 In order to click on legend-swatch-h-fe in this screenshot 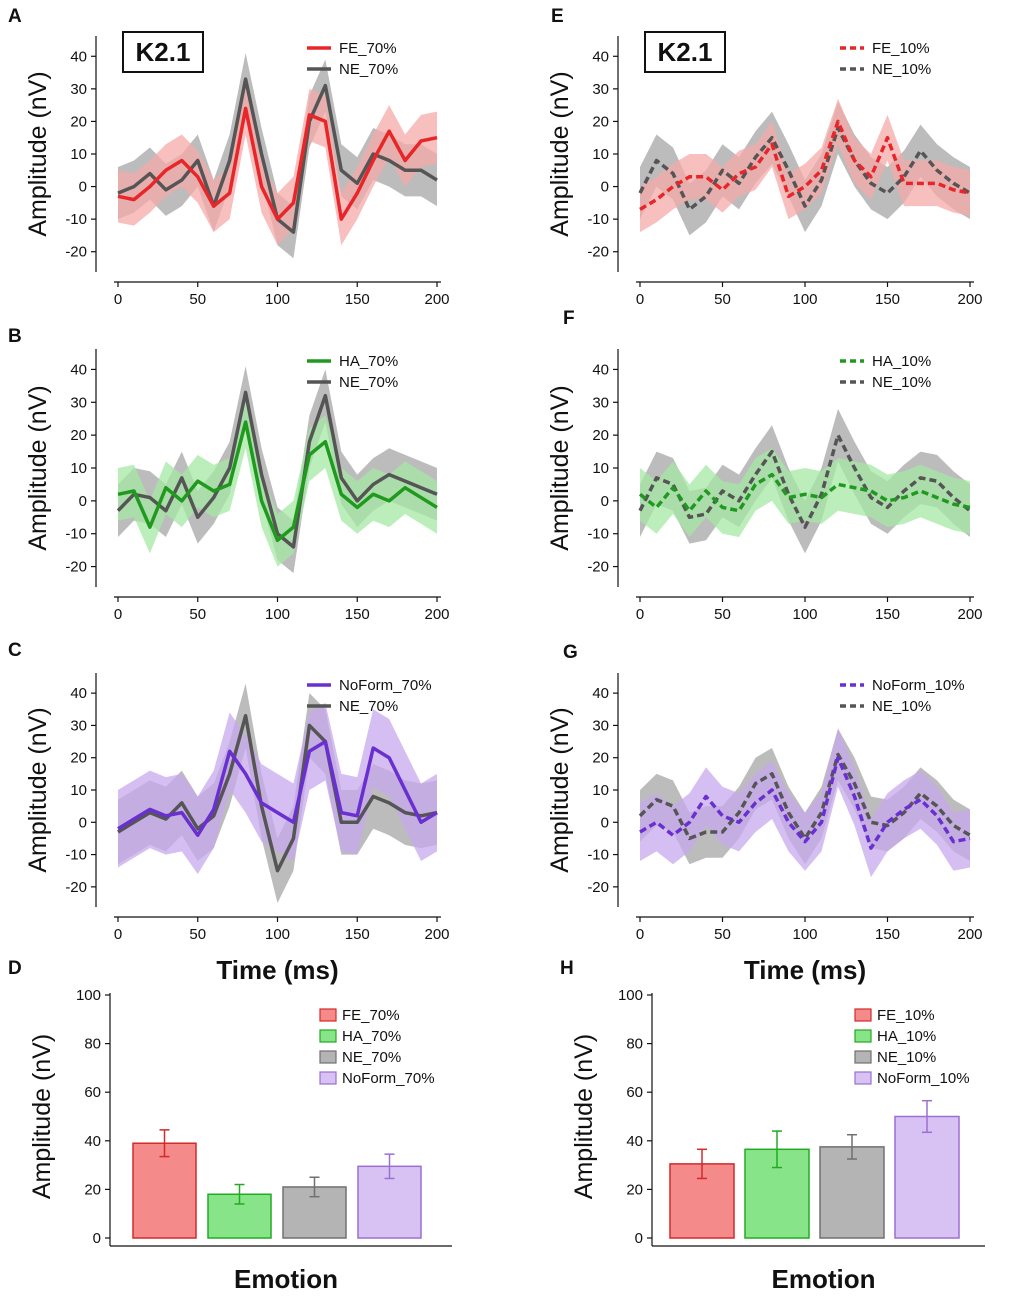, I will do `click(863, 1015)`.